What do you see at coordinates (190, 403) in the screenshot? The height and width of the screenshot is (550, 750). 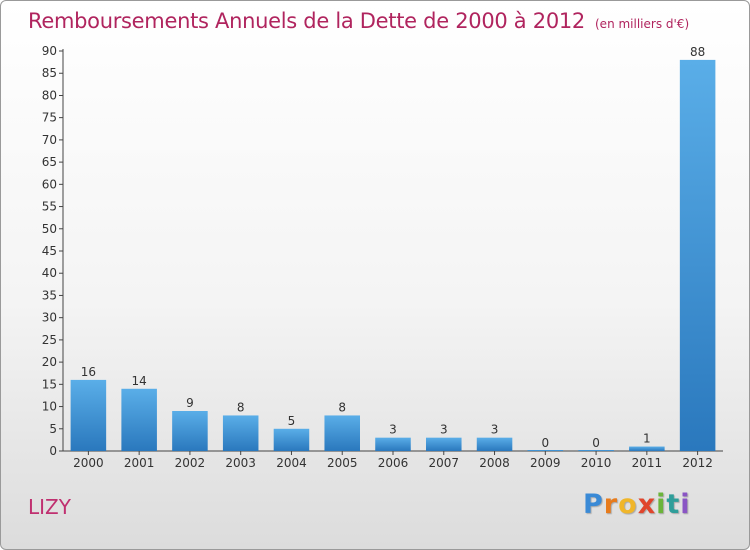 I see `value-label-2002: 9` at bounding box center [190, 403].